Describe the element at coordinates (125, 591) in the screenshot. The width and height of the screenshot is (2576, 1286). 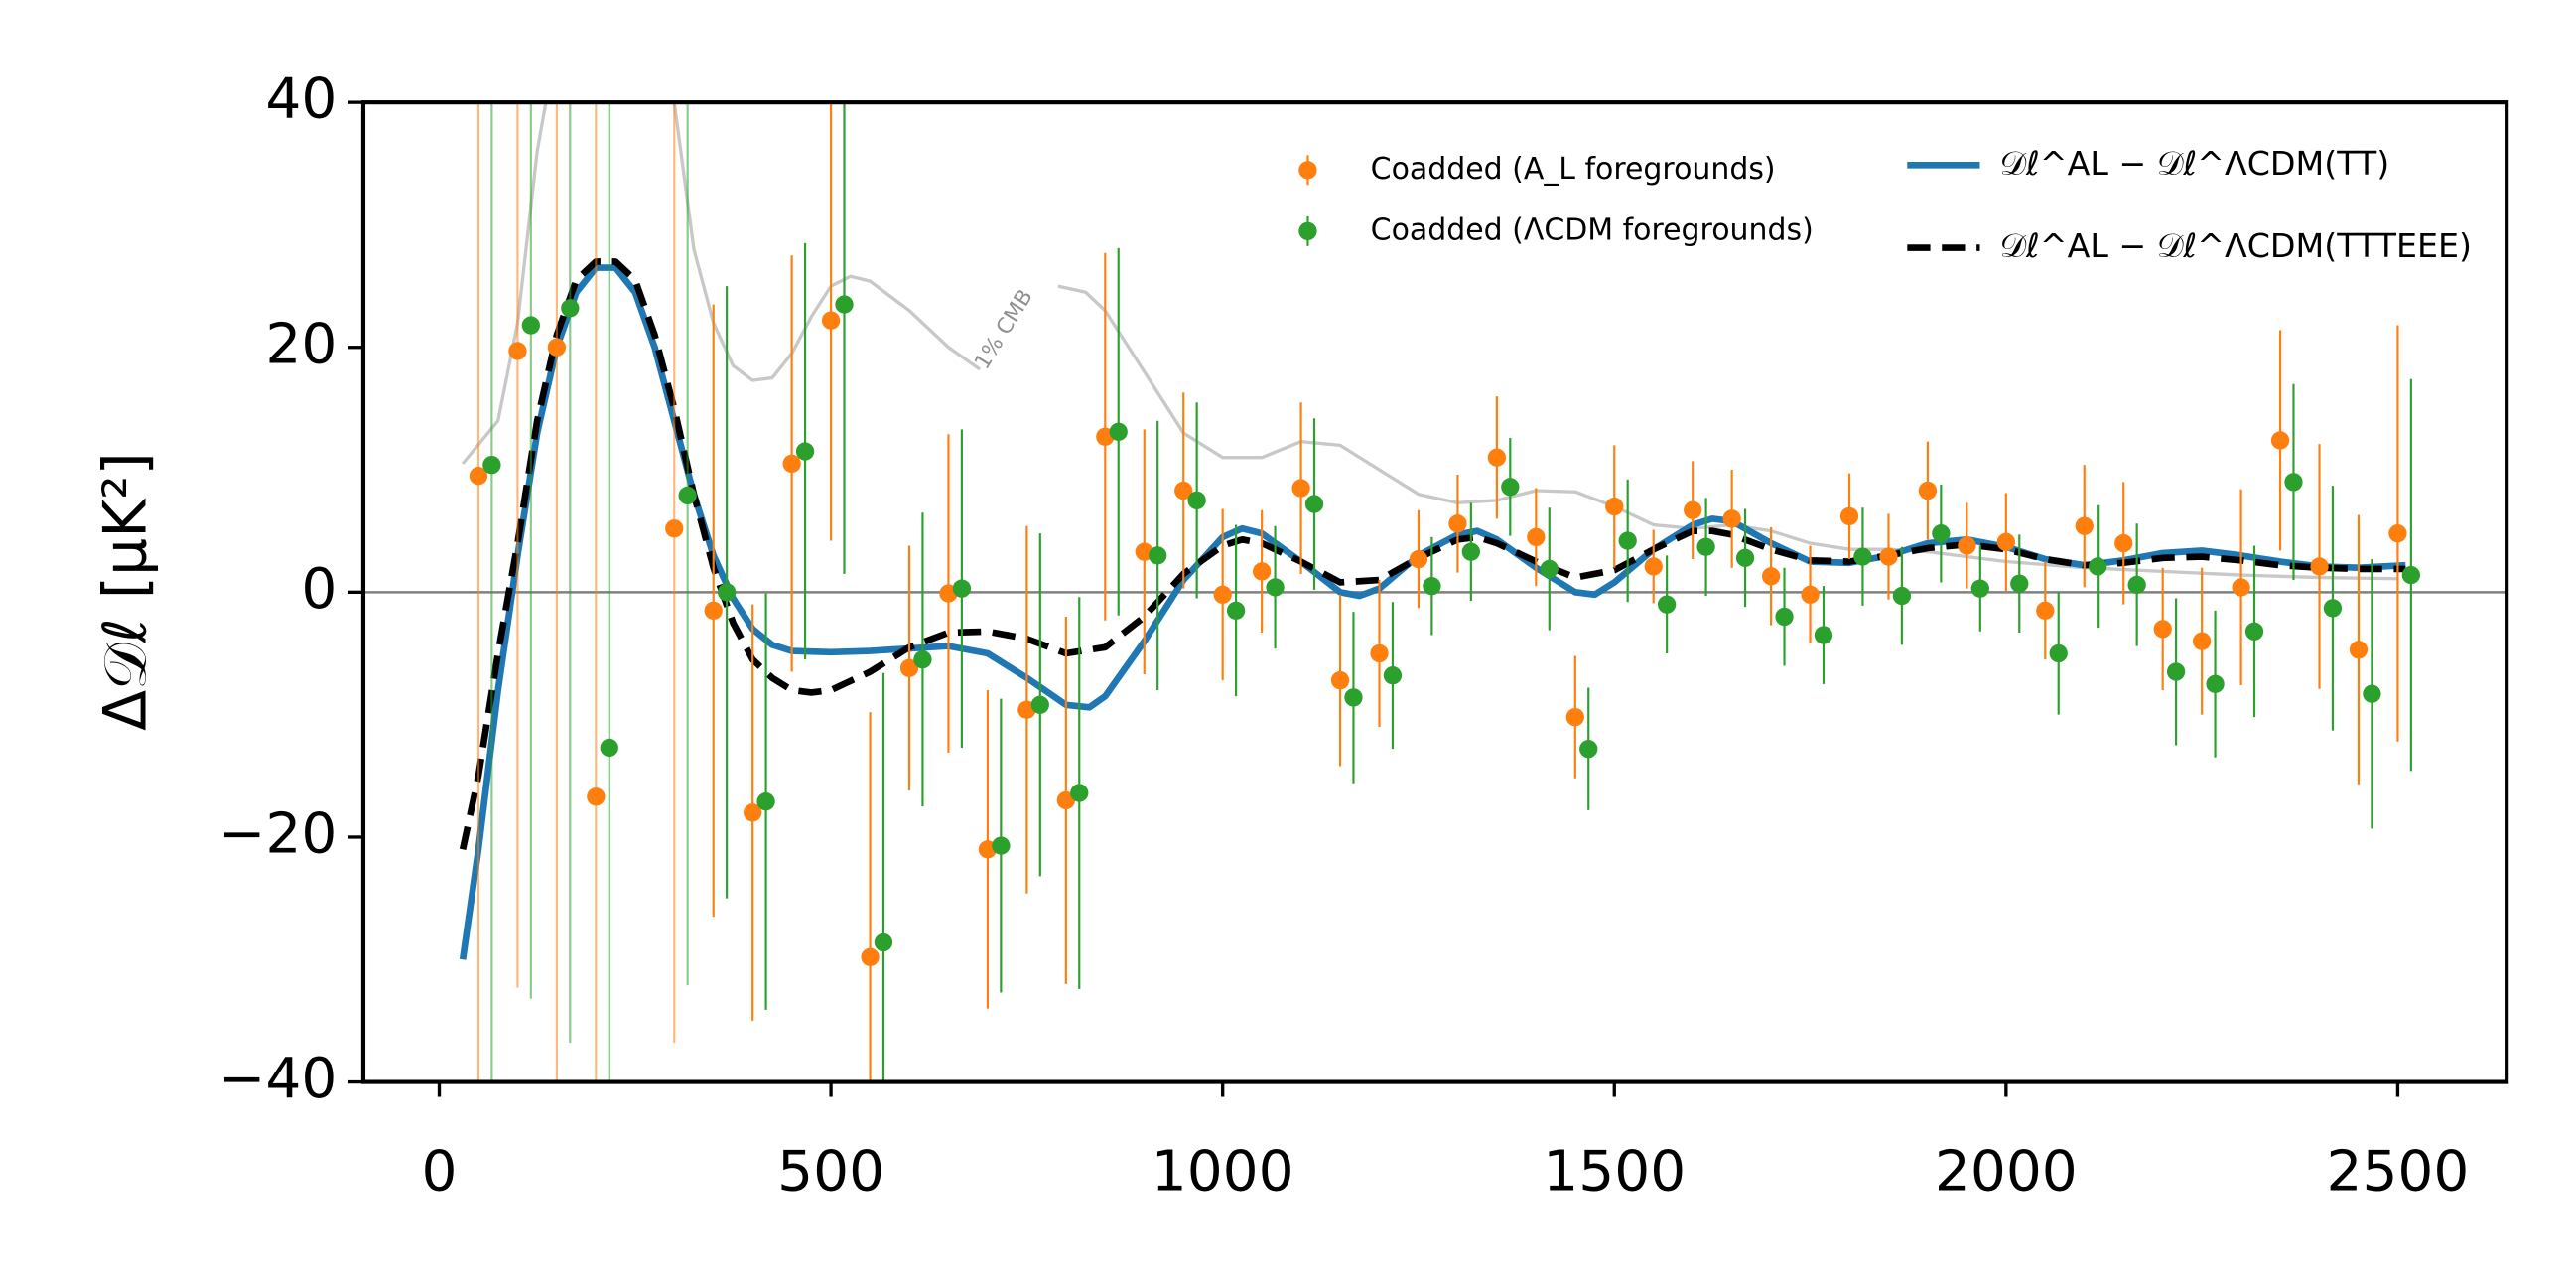
I see `y-axis-label: Δ𝒟ℓ [μK²]` at that location.